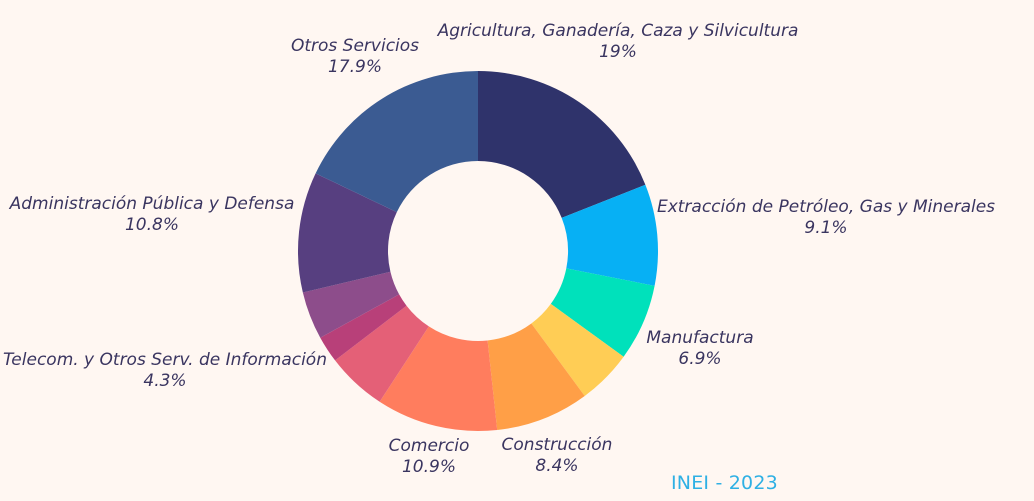 This screenshot has width=1034, height=501. What do you see at coordinates (151, 225) in the screenshot?
I see `label-administracion-value: 10.8%` at bounding box center [151, 225].